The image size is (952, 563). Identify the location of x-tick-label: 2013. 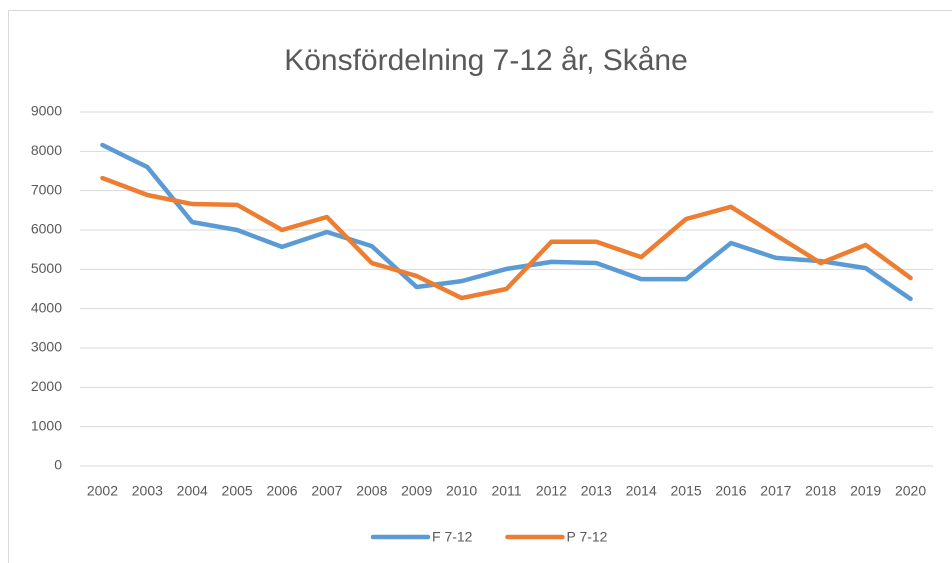
(596, 491).